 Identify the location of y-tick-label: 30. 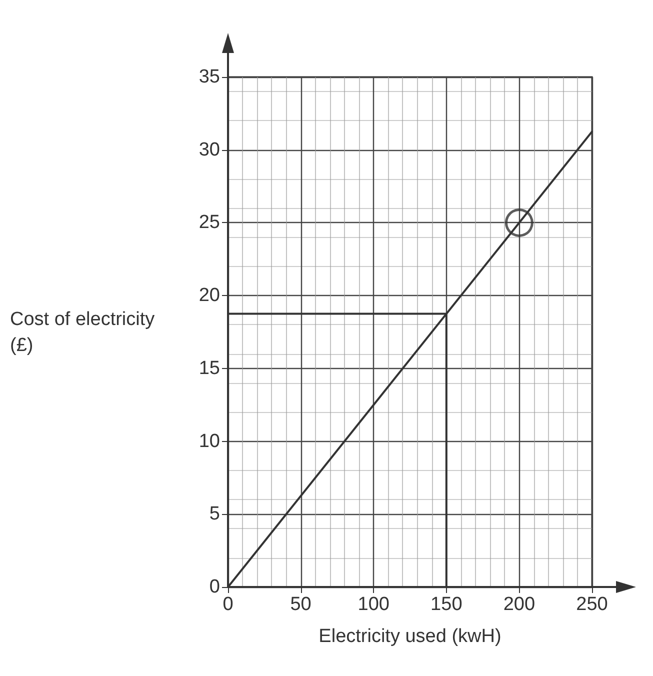
(209, 149).